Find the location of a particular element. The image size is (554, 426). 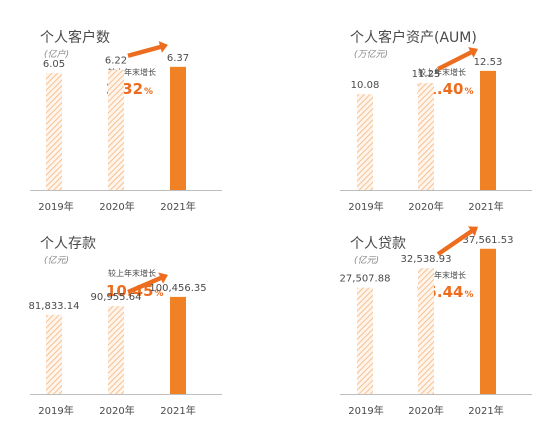

value-label: 32,538.93 is located at coordinates (426, 259).